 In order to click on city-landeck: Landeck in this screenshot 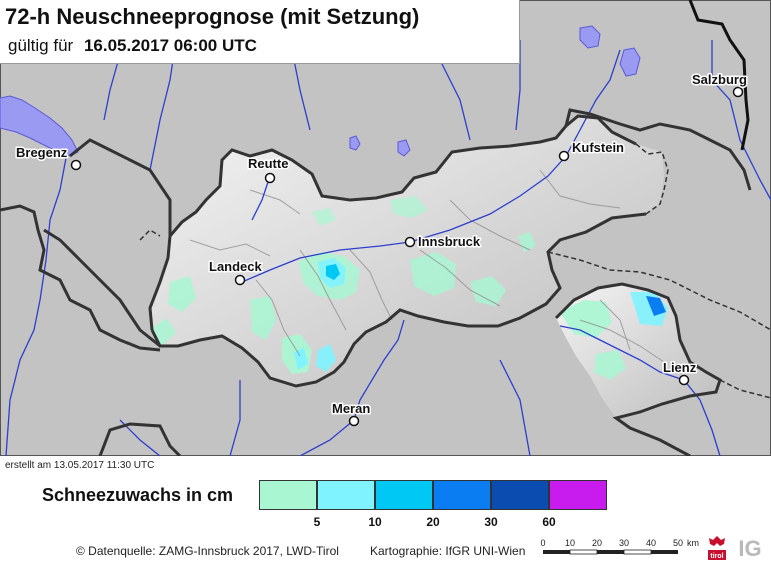, I will do `click(236, 272)`.